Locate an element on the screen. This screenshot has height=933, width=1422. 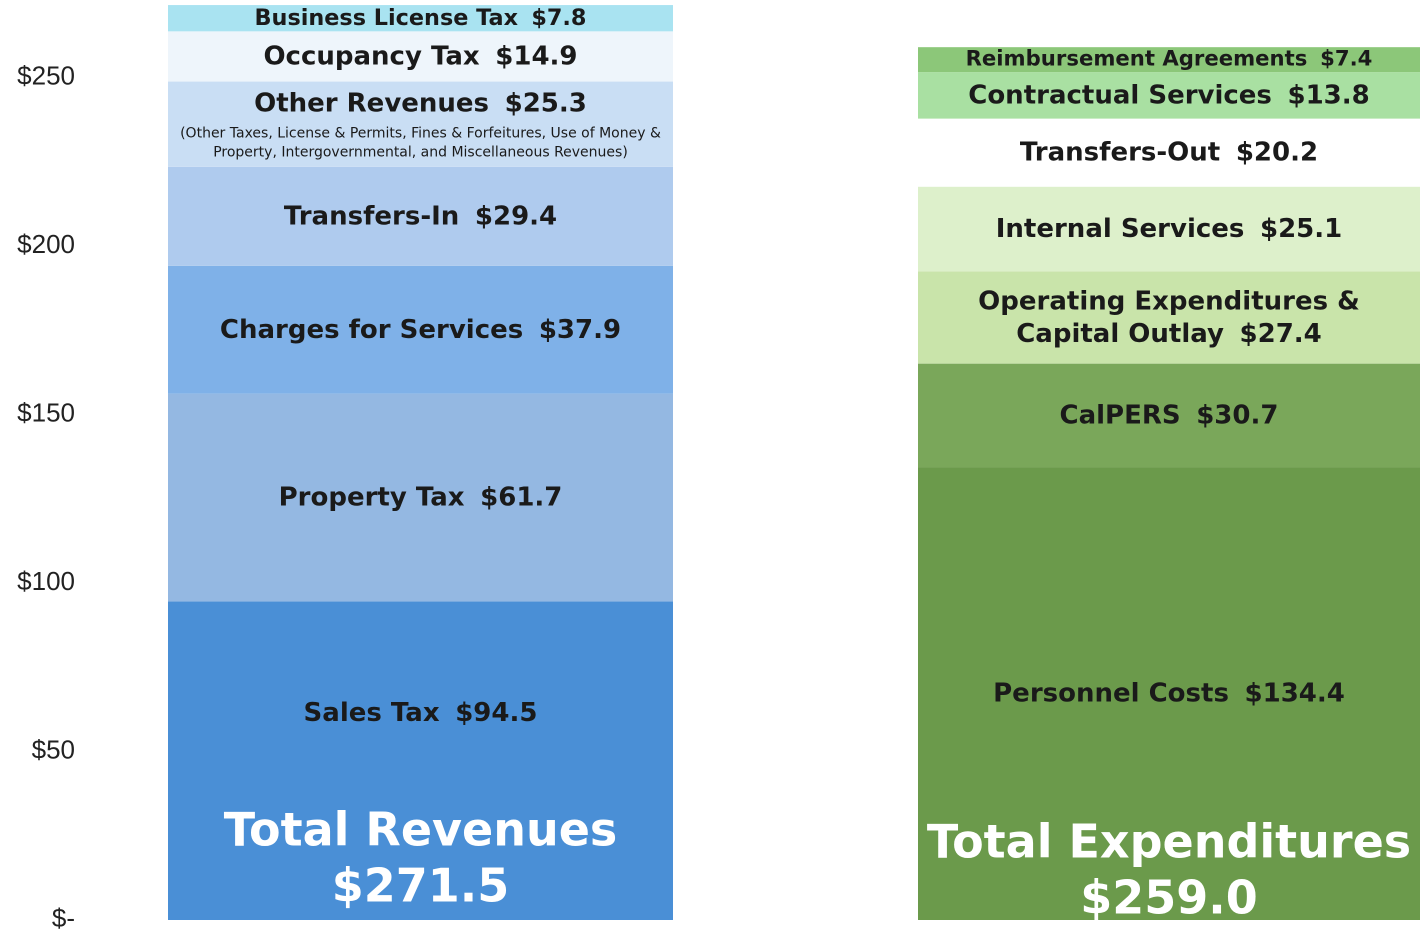
segment-label: Occupancy Tax $14.9 is located at coordinates (420, 56).